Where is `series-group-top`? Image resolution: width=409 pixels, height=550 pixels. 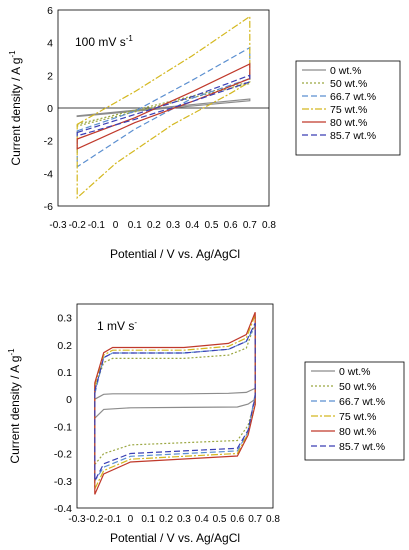
series-group-top is located at coordinates (163, 107).